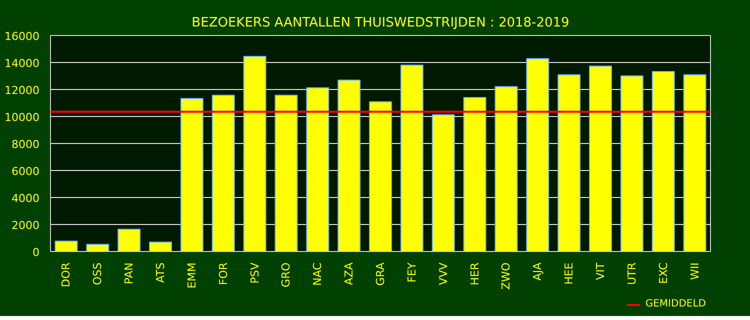  Describe the element at coordinates (26, 198) in the screenshot. I see `y-tick-label: 4000` at that location.